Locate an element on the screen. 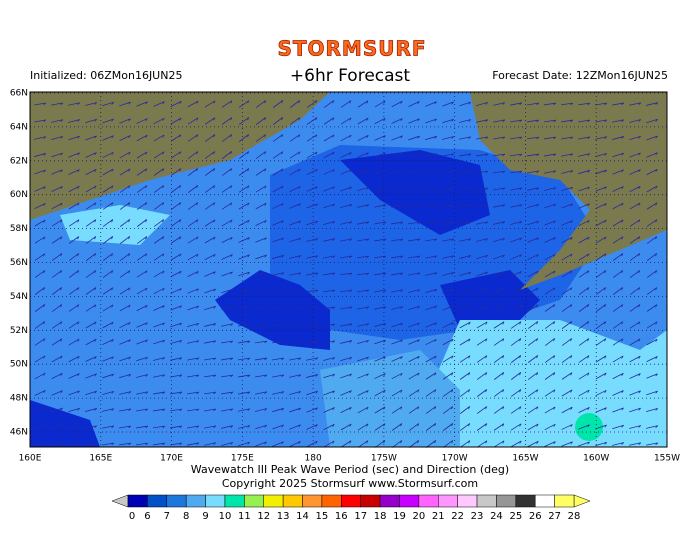 The width and height of the screenshot is (700, 544). colorbar-label: 22 is located at coordinates (457, 516).